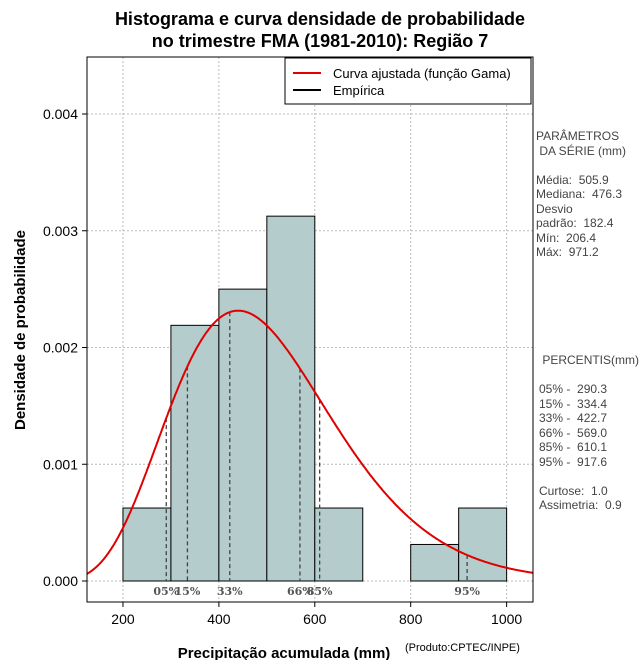 The image size is (640, 660). What do you see at coordinates (562, 490) in the screenshot?
I see `curtose-label: Curtose:` at bounding box center [562, 490].